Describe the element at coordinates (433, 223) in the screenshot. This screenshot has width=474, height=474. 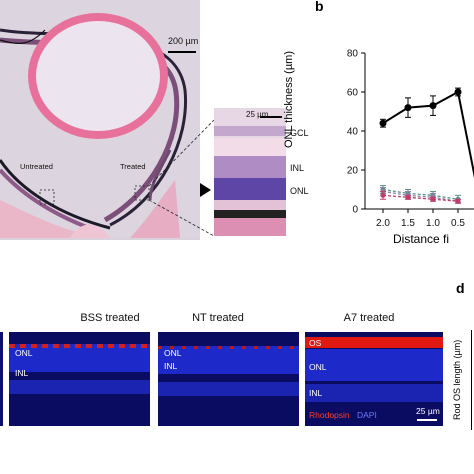
I see `chart-x-tick-label: 1.0` at that location.